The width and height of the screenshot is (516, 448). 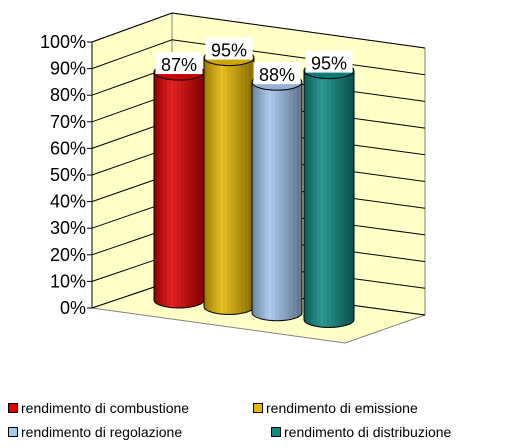 What do you see at coordinates (254, 61) in the screenshot?
I see `data-labels: 87% 95% 88% 95%` at bounding box center [254, 61].